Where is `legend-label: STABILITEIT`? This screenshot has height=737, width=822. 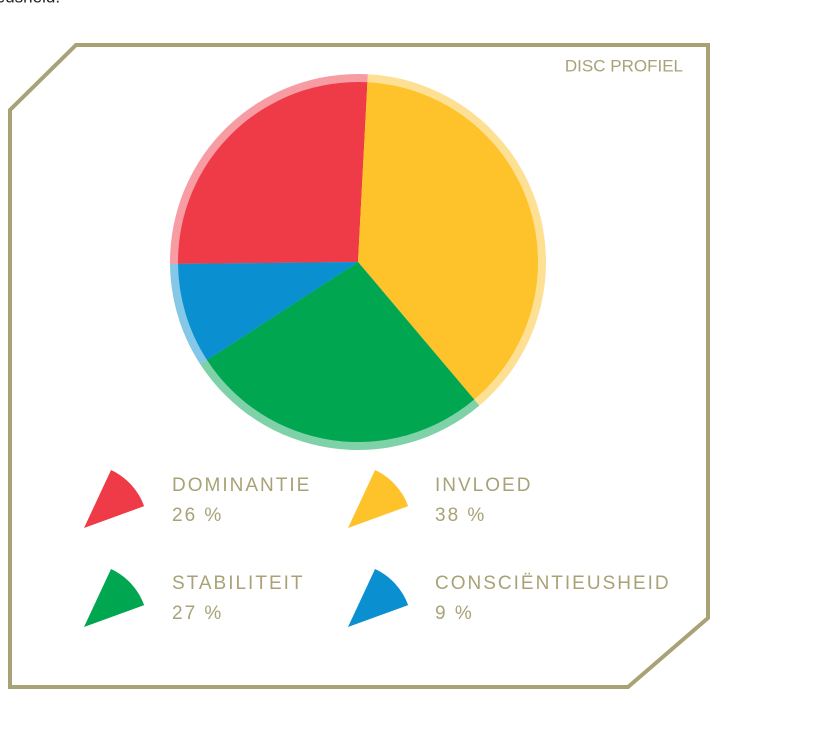 legend-label: STABILITEIT is located at coordinates (238, 583).